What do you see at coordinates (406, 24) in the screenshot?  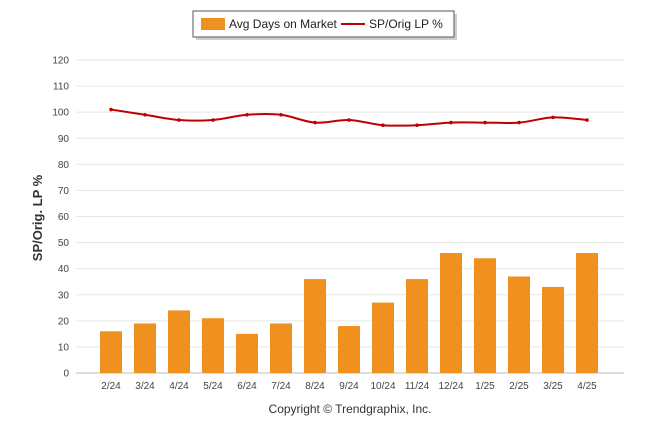 I see `legend-label-sp-orig: SP/Orig LP %` at bounding box center [406, 24].